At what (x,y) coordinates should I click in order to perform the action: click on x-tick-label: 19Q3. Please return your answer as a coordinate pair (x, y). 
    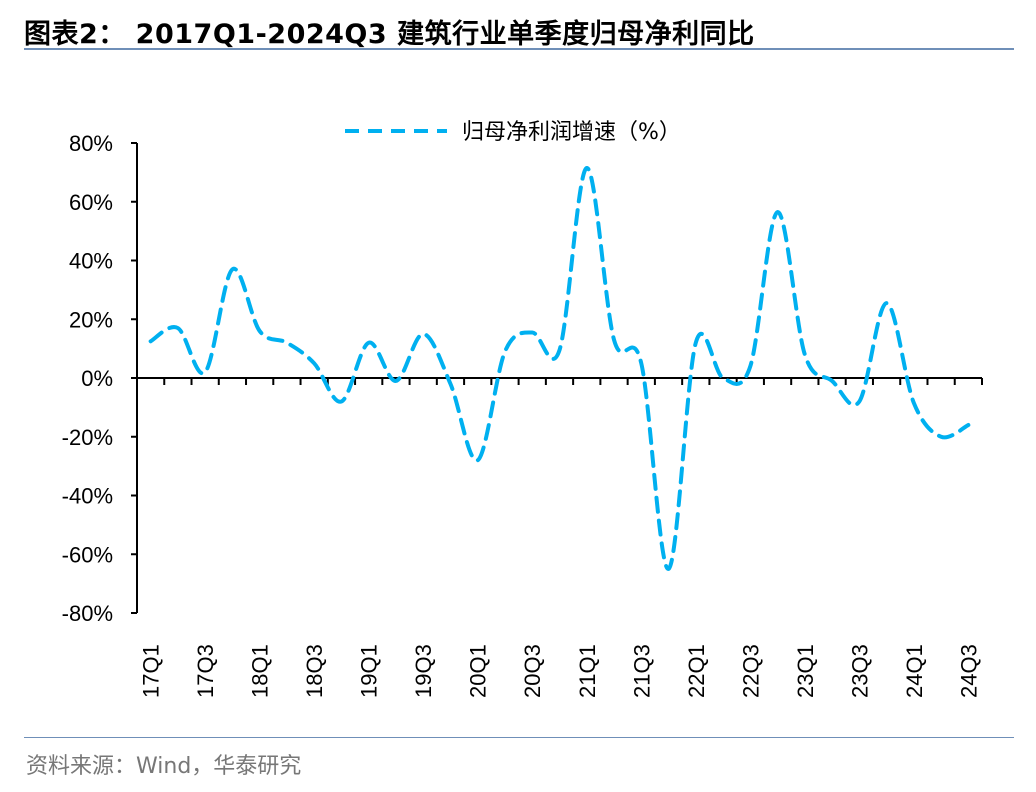
    Looking at the image, I should click on (423, 671).